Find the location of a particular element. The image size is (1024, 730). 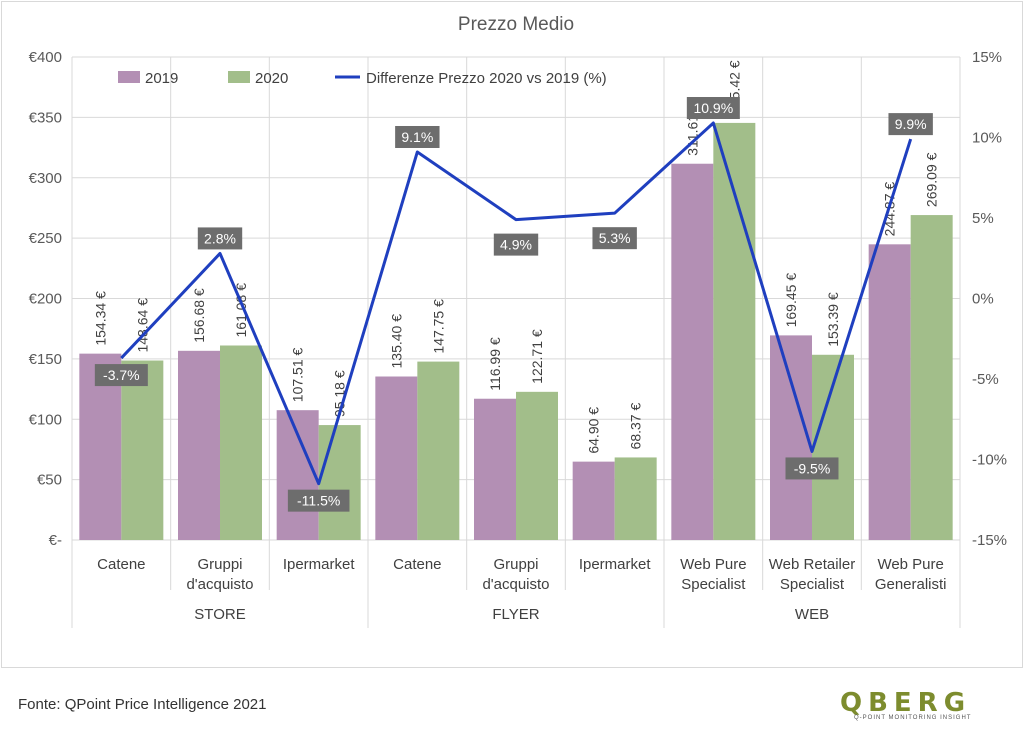

data-label-2019: 135.40 € is located at coordinates (396, 341).